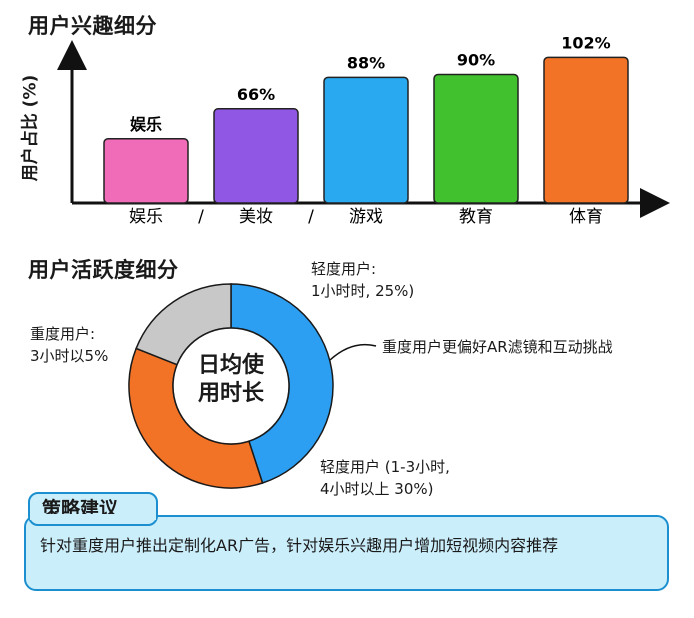 This screenshot has width=694, height=618. I want to click on strategy-box, so click(346, 553).